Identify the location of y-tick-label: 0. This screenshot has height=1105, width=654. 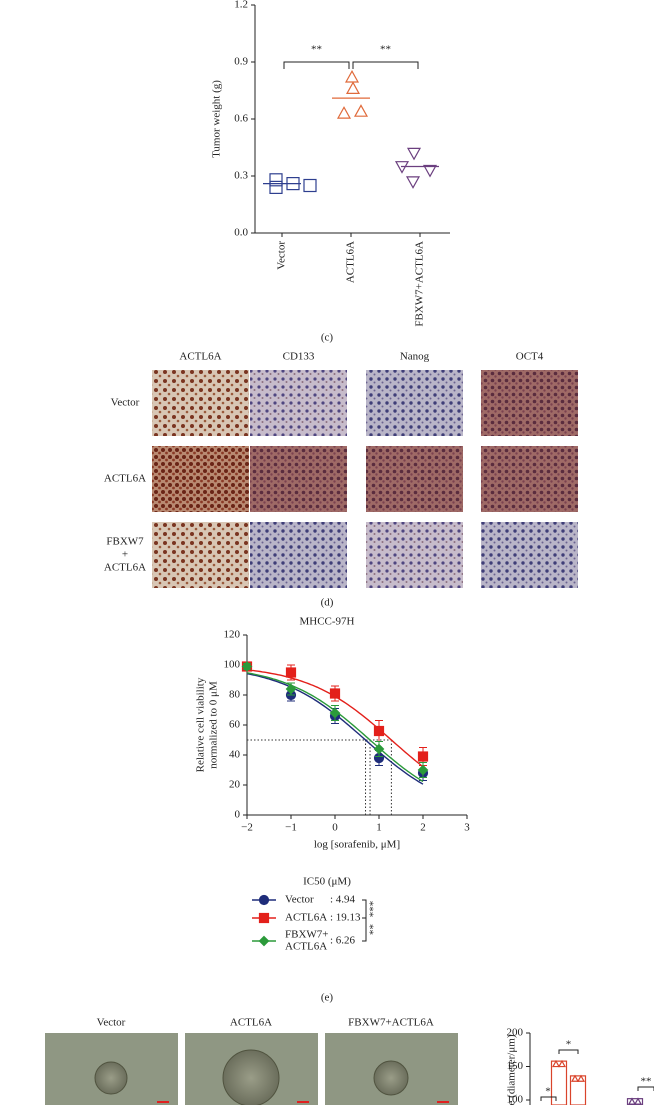
(238, 815).